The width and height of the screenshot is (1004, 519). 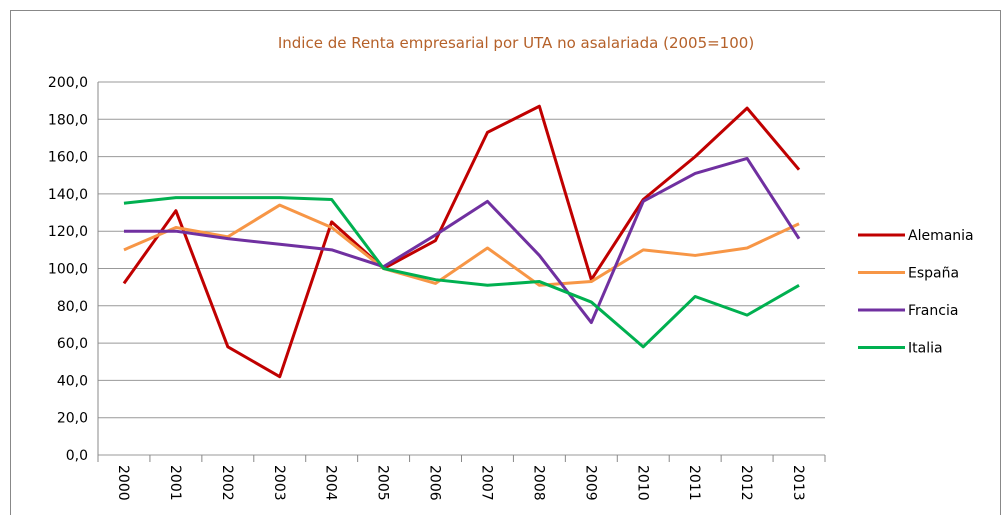 What do you see at coordinates (331, 483) in the screenshot?
I see `x-tick-label: 2004` at bounding box center [331, 483].